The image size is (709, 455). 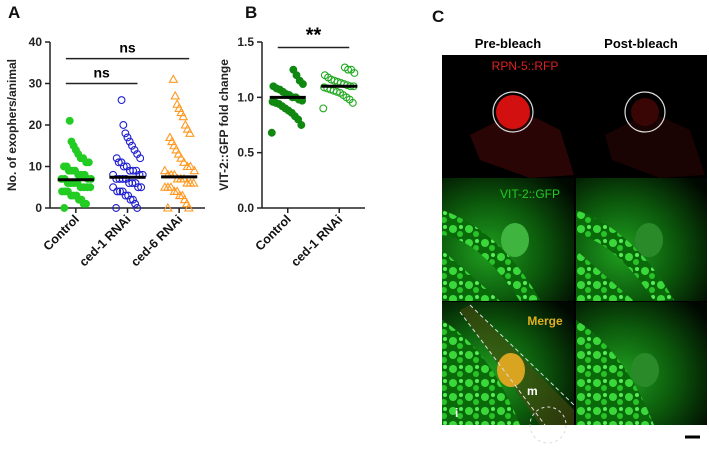 What do you see at coordinates (245, 97) in the screenshot?
I see `y-tick-label: 1.0` at bounding box center [245, 97].